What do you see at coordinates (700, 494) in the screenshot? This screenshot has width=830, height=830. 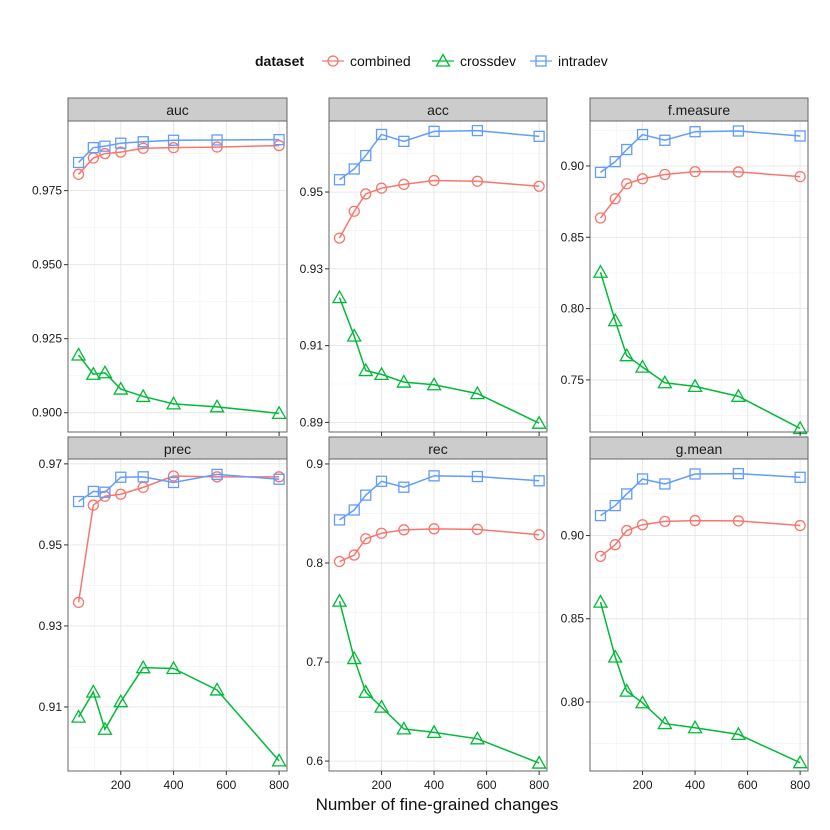 I see `series-intradev-g.mean` at bounding box center [700, 494].